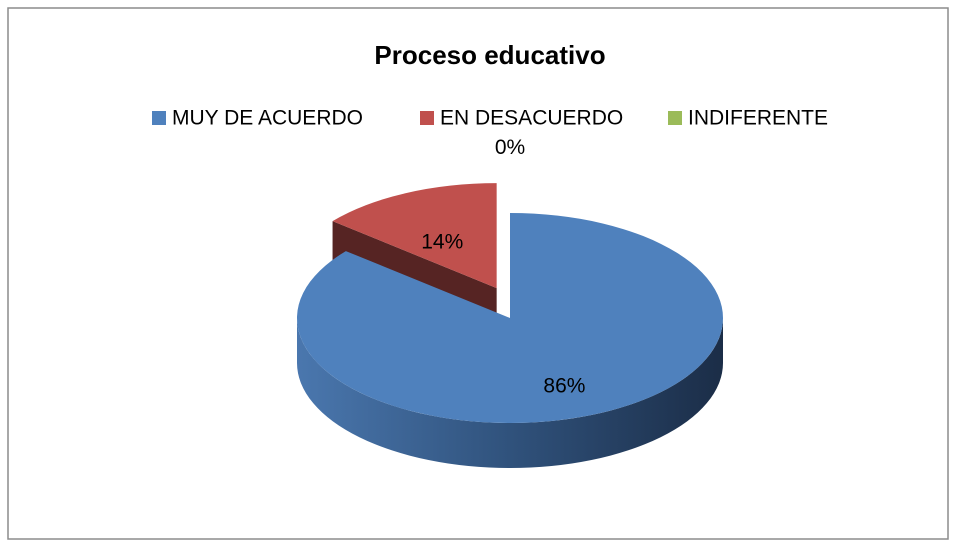 The image size is (957, 547). Describe the element at coordinates (414, 236) in the screenshot. I see `pie-slice` at that location.